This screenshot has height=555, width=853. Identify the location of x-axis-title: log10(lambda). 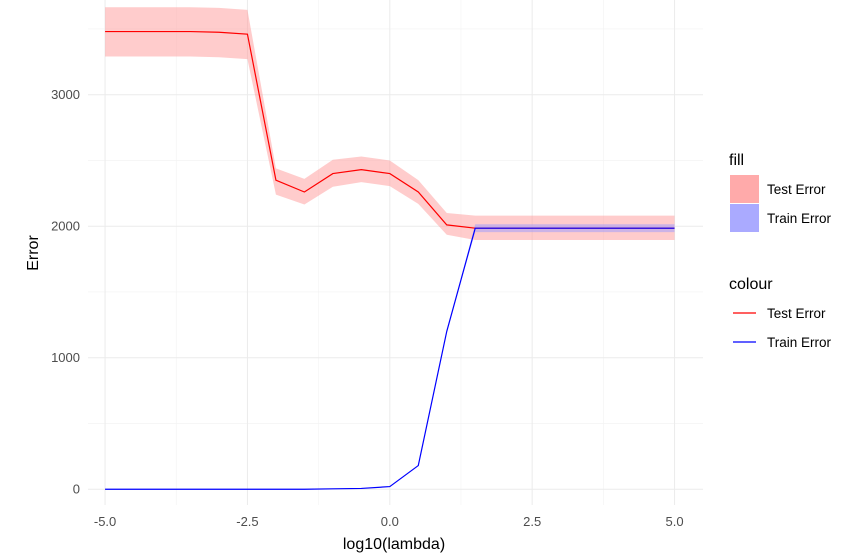
(394, 544).